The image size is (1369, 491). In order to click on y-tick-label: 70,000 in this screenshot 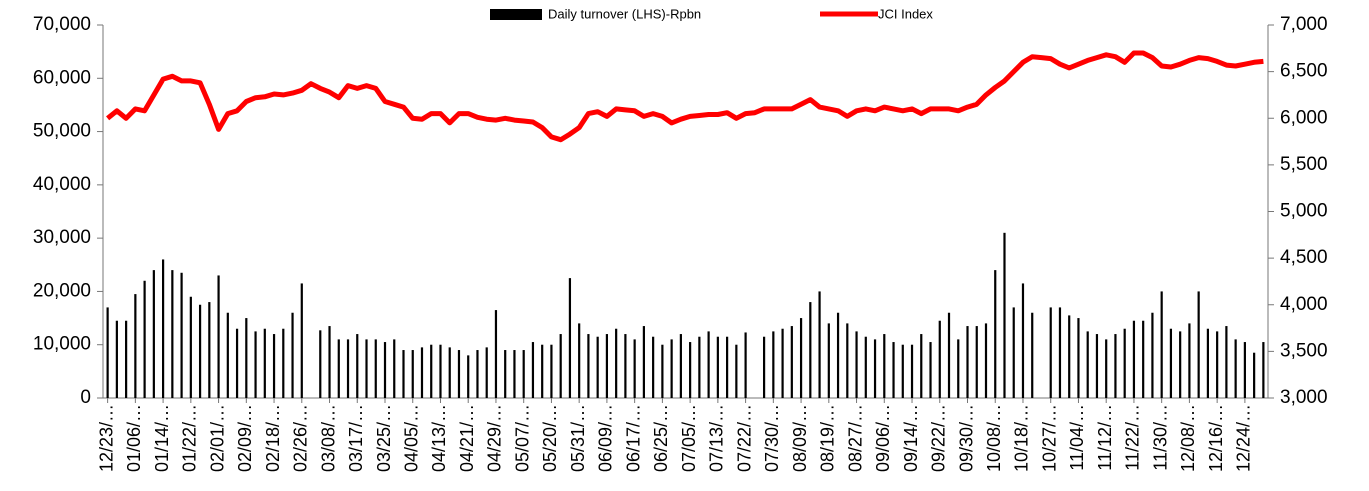, I will do `click(62, 24)`.